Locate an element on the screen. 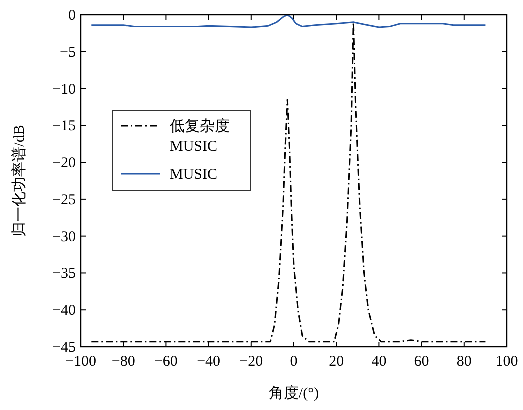  x-tick-label: −100 is located at coordinates (81, 362).